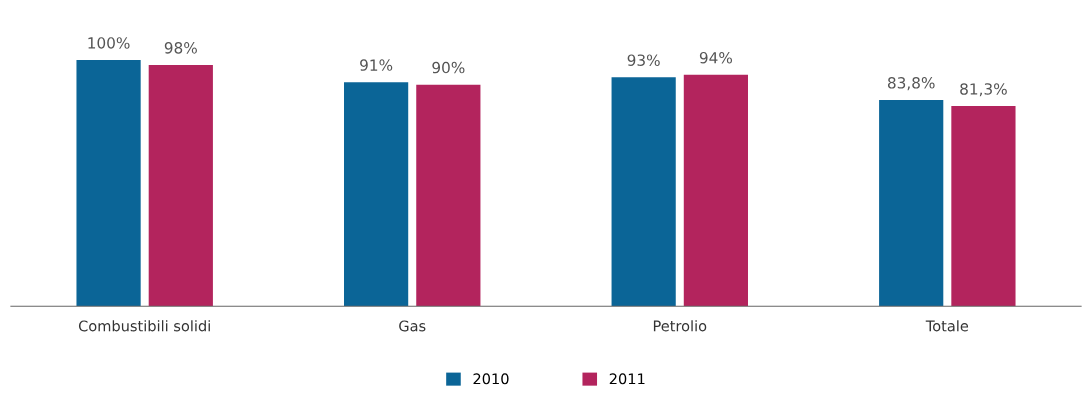  Describe the element at coordinates (180, 48) in the screenshot. I see `data-label: 98%` at that location.